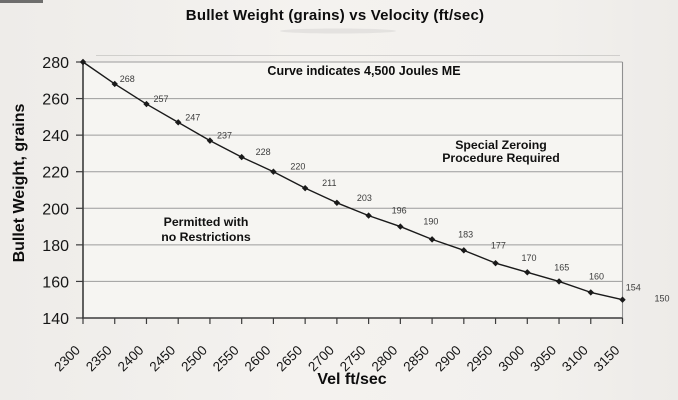  What do you see at coordinates (399, 211) in the screenshot?
I see `svg-text: 196` at bounding box center [399, 211].